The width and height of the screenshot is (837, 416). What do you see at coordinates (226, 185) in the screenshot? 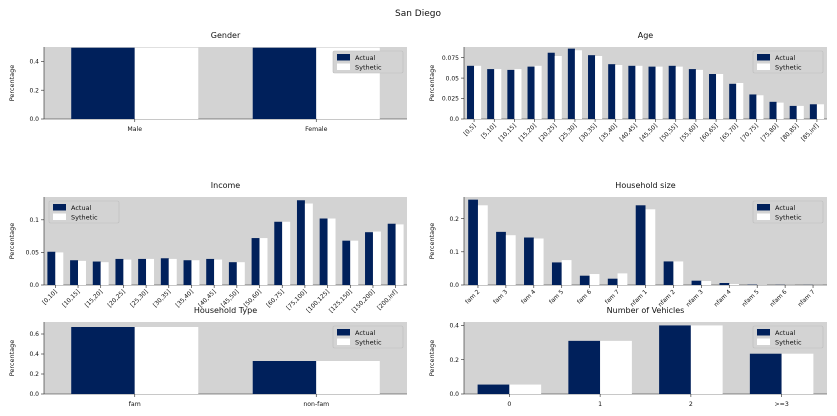
I see `chart-title: Income` at bounding box center [226, 185].